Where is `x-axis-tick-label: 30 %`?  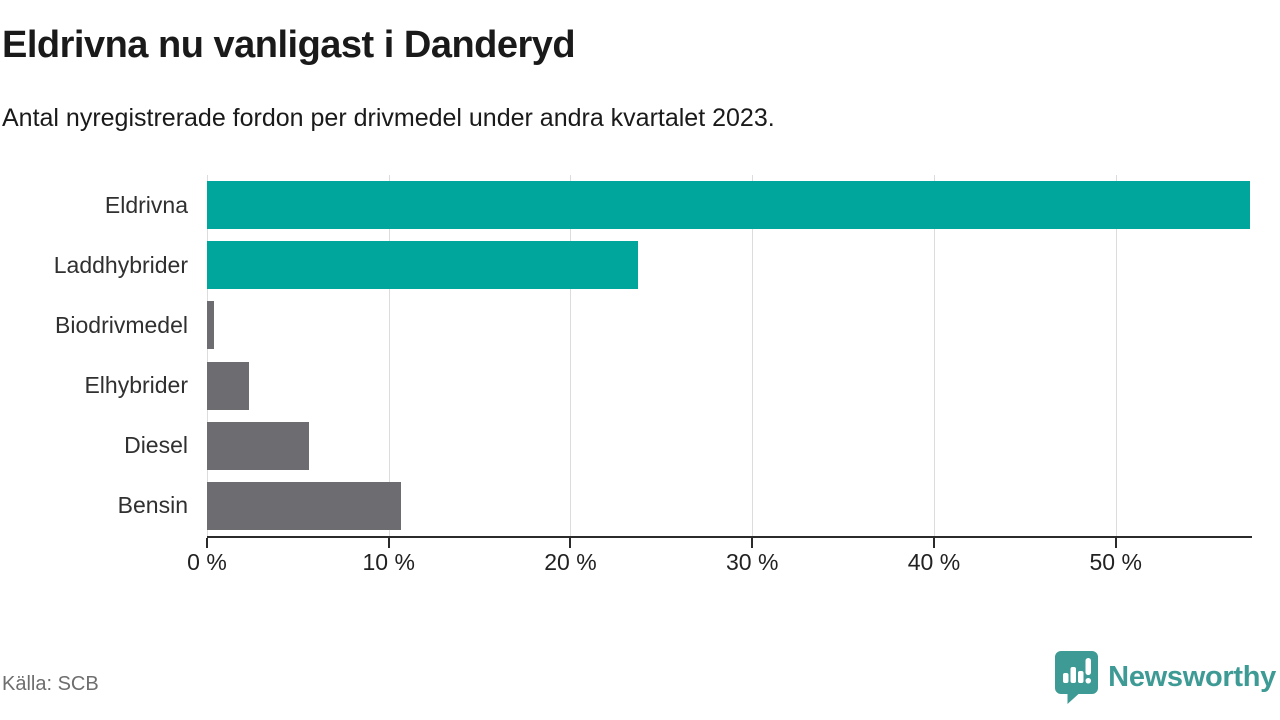 x-axis-tick-label: 30 % is located at coordinates (752, 562).